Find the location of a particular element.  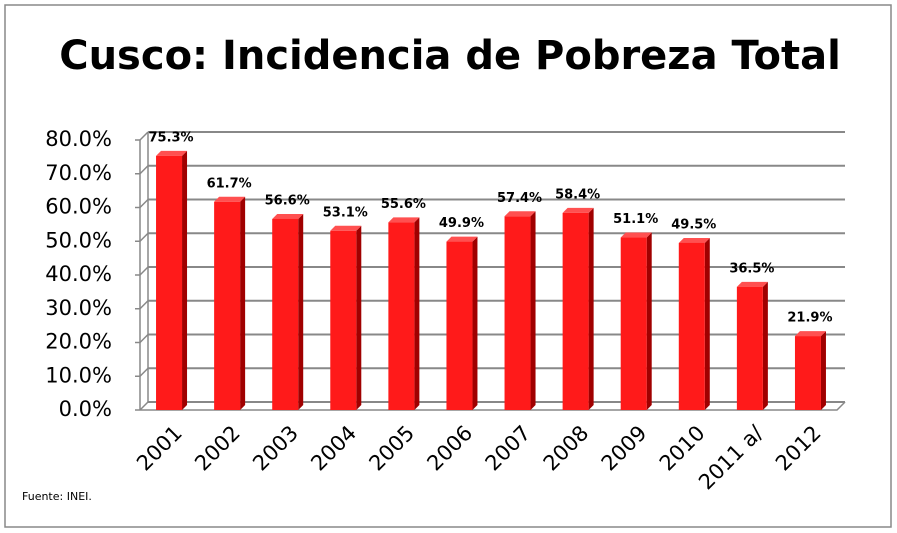

y-tick-label: 80.0% is located at coordinates (78, 139).